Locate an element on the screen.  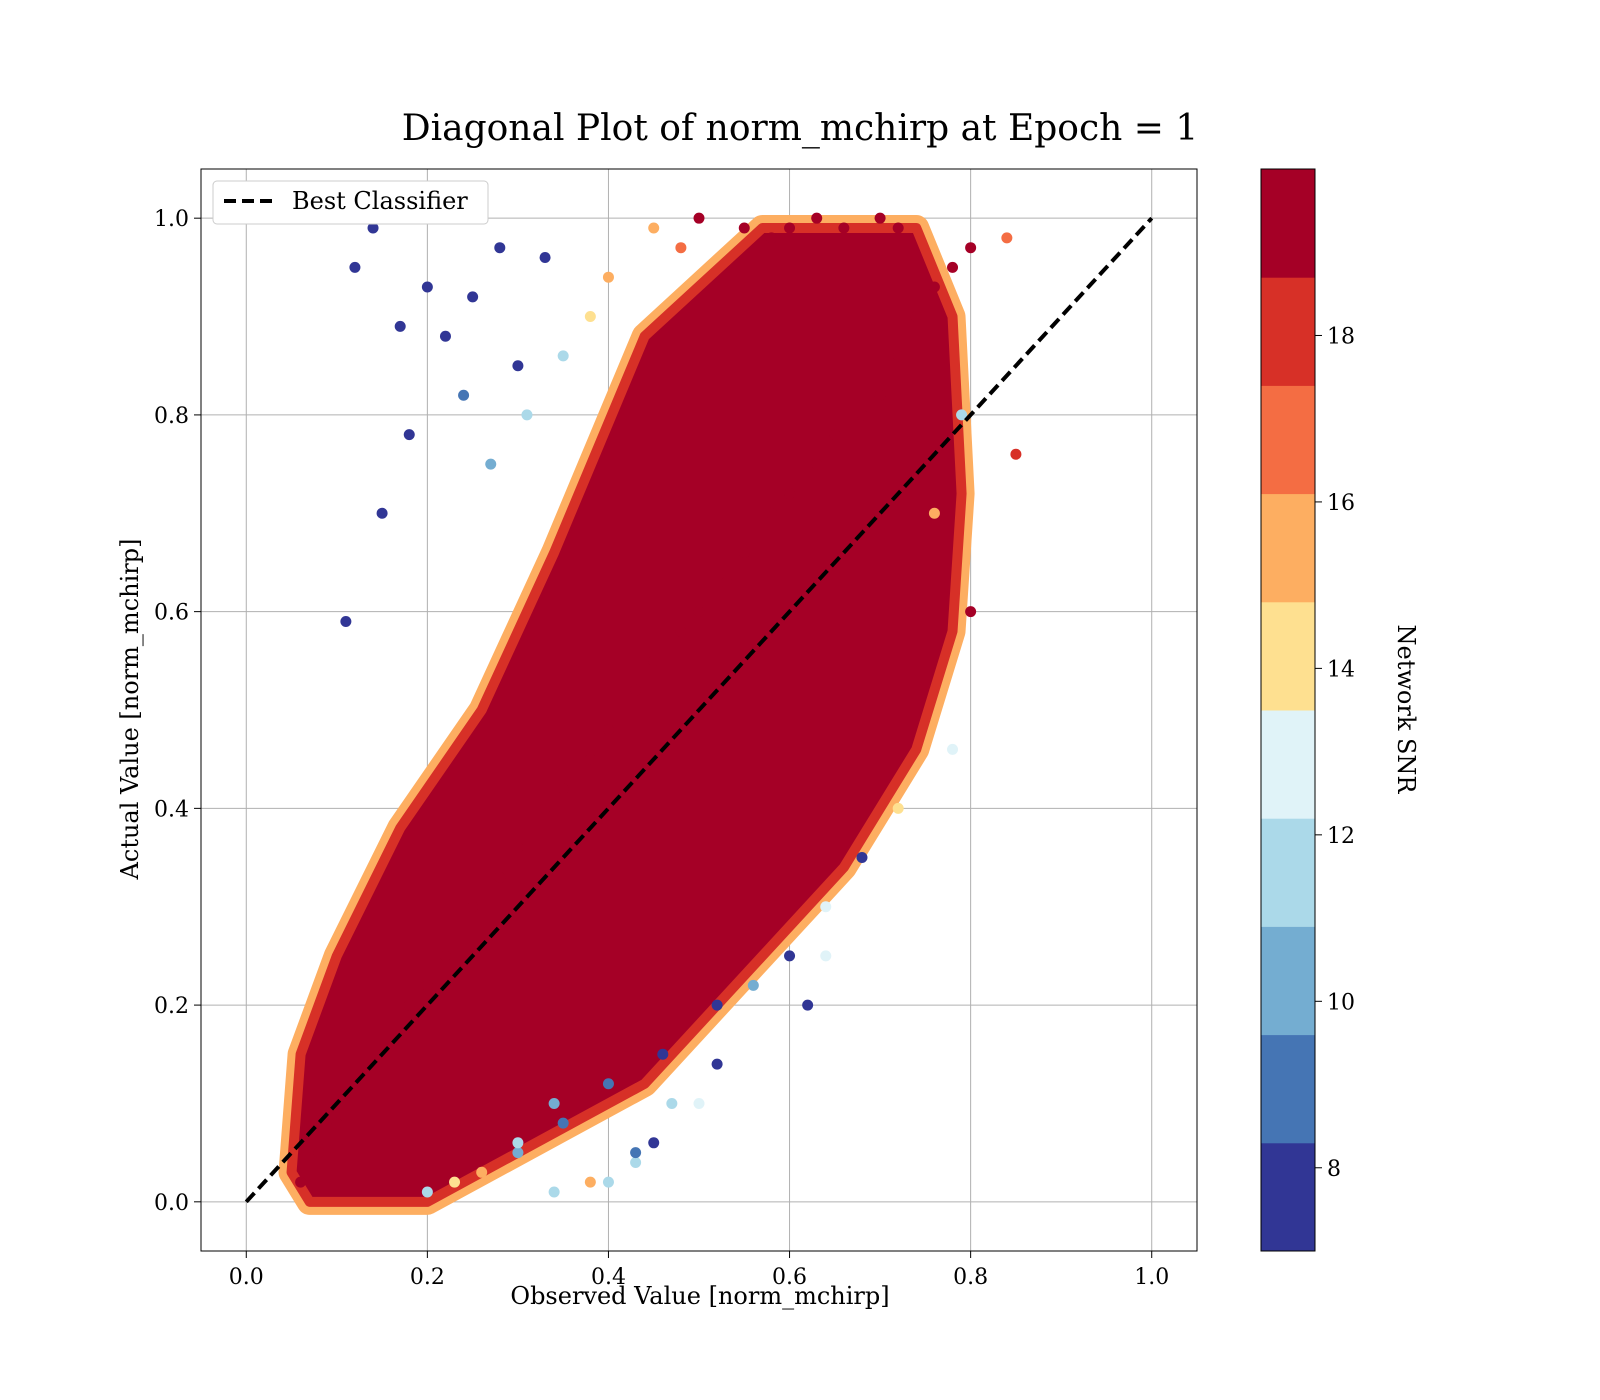
y-tick-label: 0.8 is located at coordinates (171, 416).